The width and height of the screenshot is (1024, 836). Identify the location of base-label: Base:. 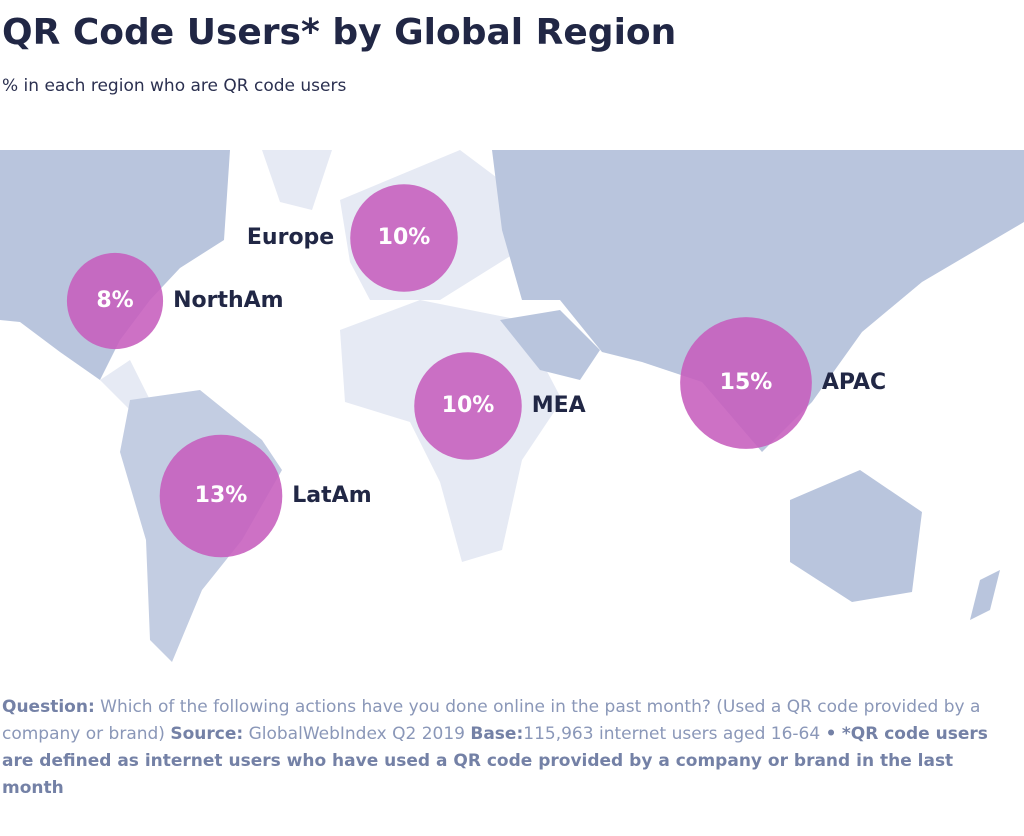
(497, 734).